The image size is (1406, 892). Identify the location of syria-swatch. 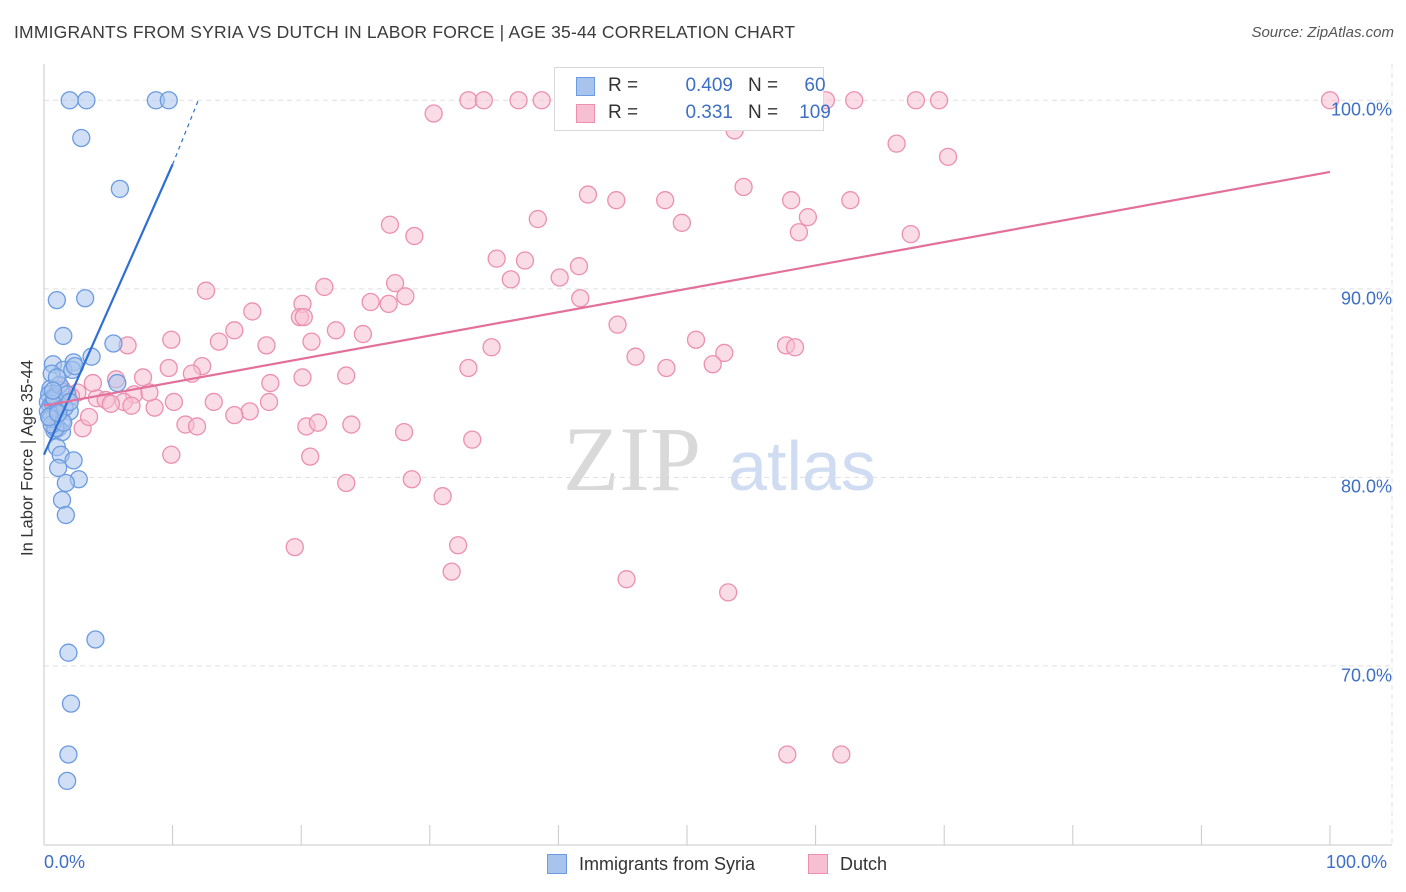
(585, 86).